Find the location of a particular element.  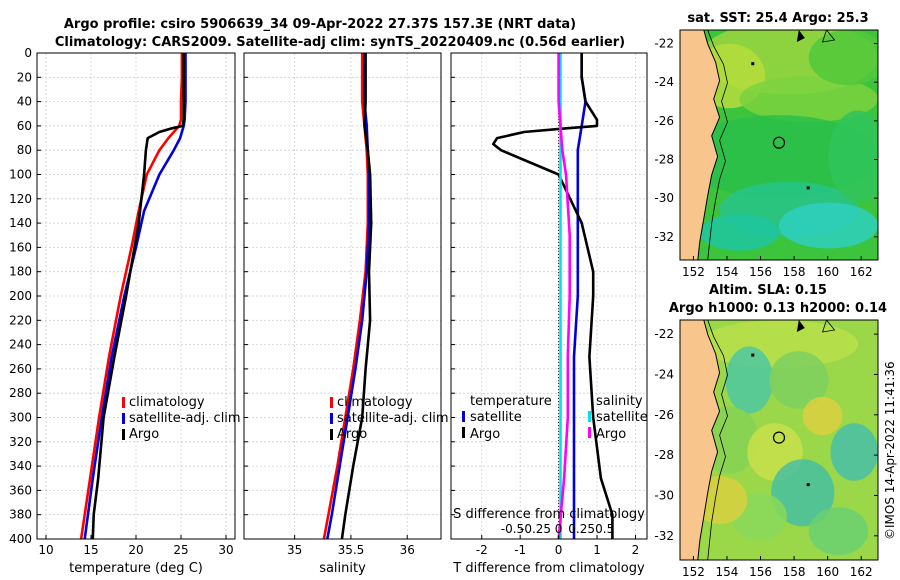

legend-label-argo: Argo is located at coordinates (352, 434).